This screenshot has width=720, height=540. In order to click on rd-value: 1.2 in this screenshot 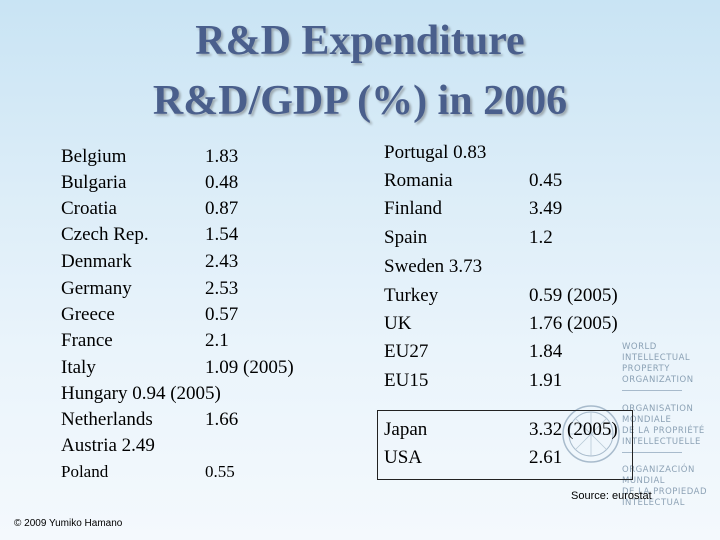, I will do `click(541, 237)`.